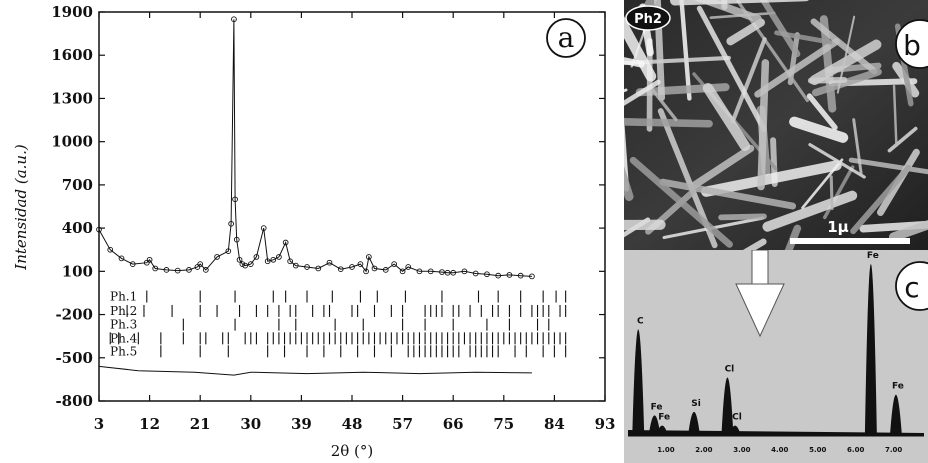 This screenshot has height=463, width=928. Describe the element at coordinates (696, 404) in the screenshot. I see `eds-peak-label: Si` at that location.